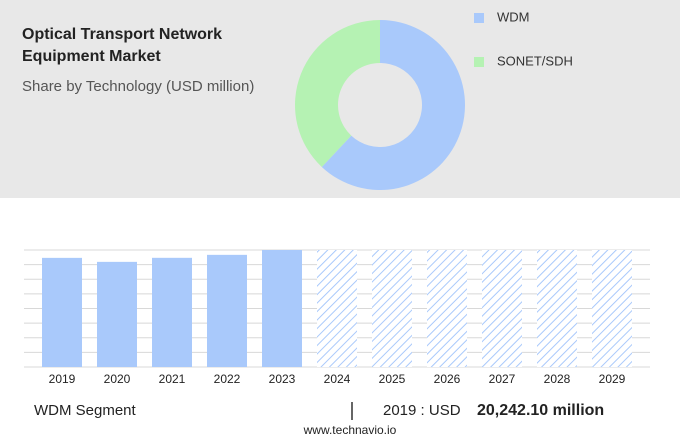 The image size is (680, 445). I want to click on x-tick-label: 2022, so click(227, 379).